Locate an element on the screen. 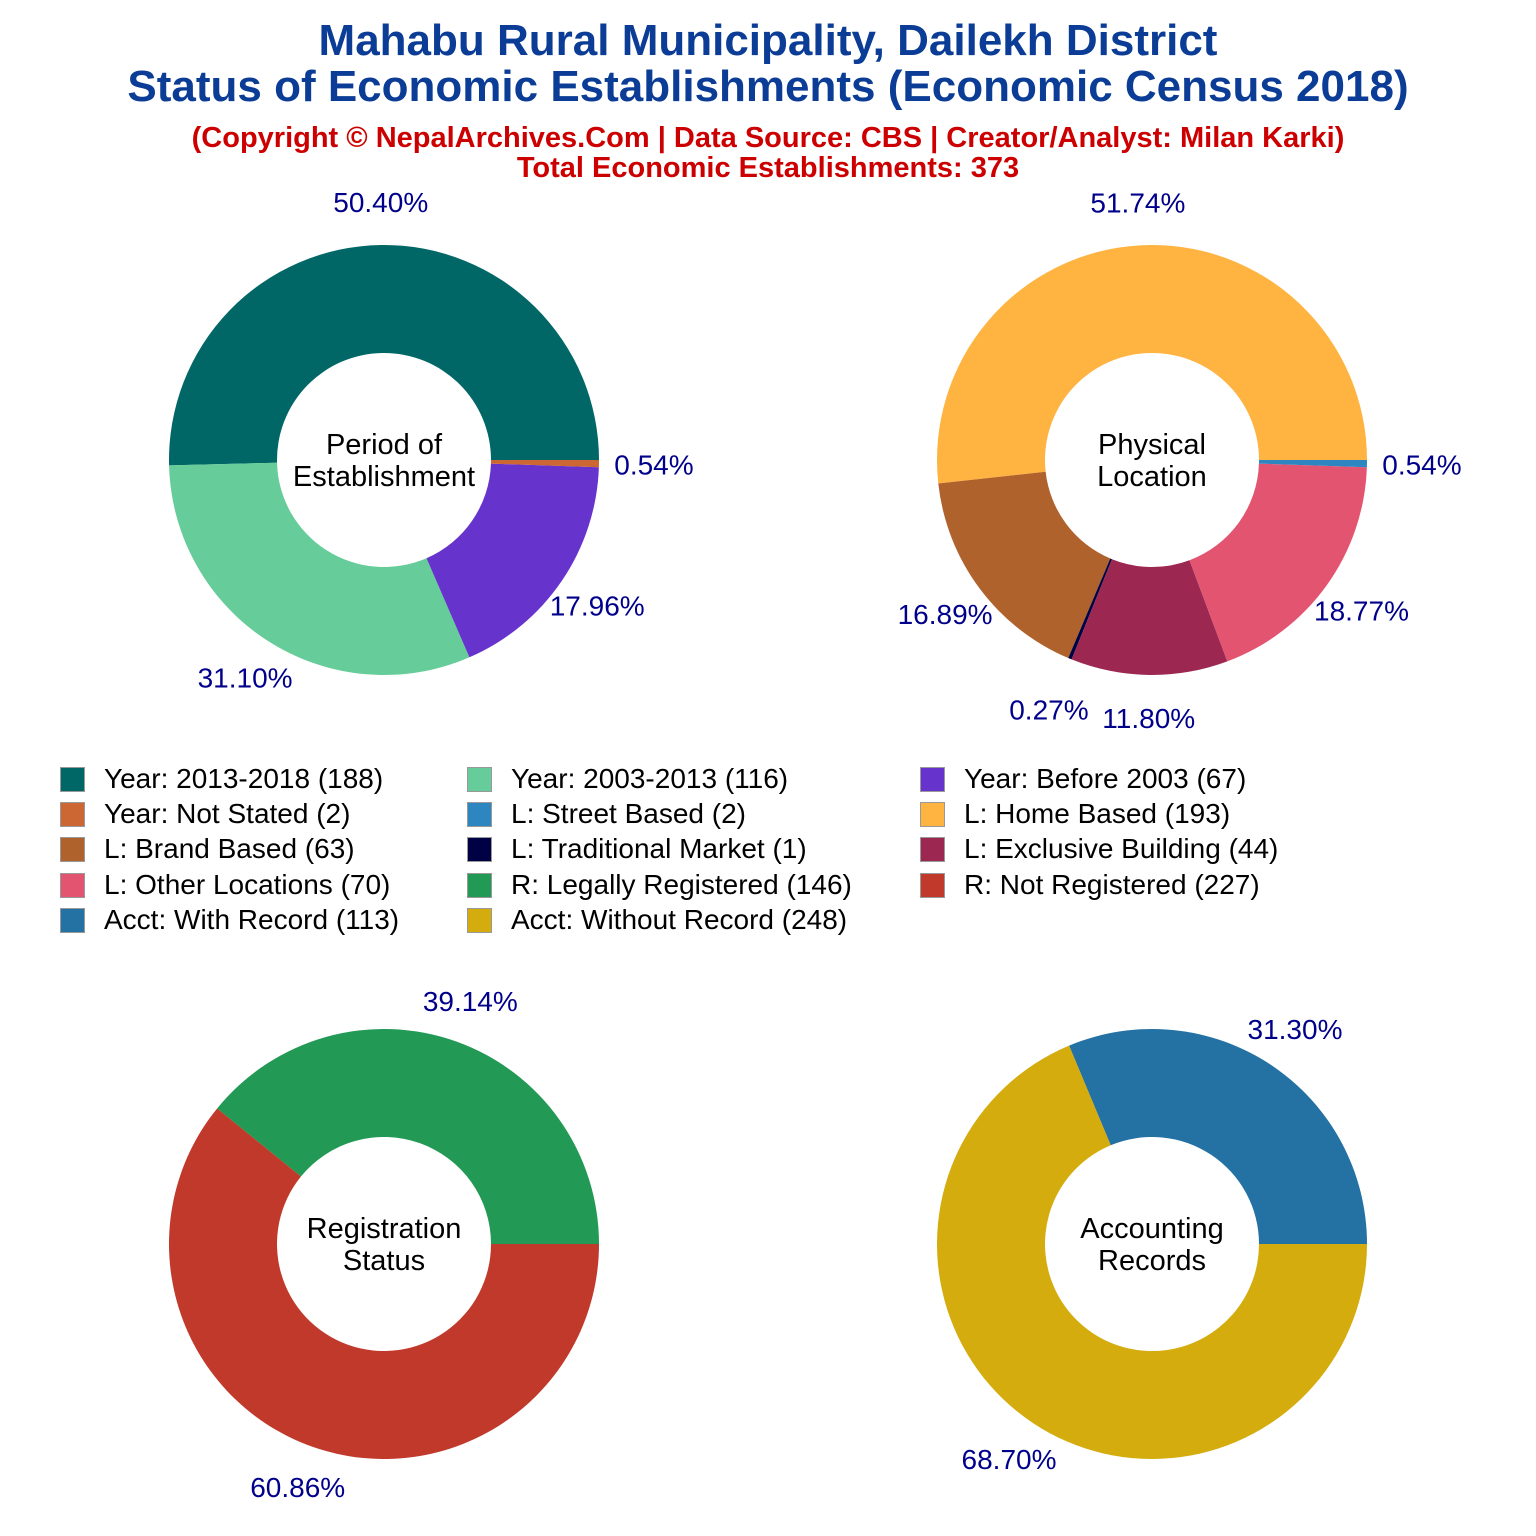  legend-label: Acct: With Record (113) is located at coordinates (252, 919).